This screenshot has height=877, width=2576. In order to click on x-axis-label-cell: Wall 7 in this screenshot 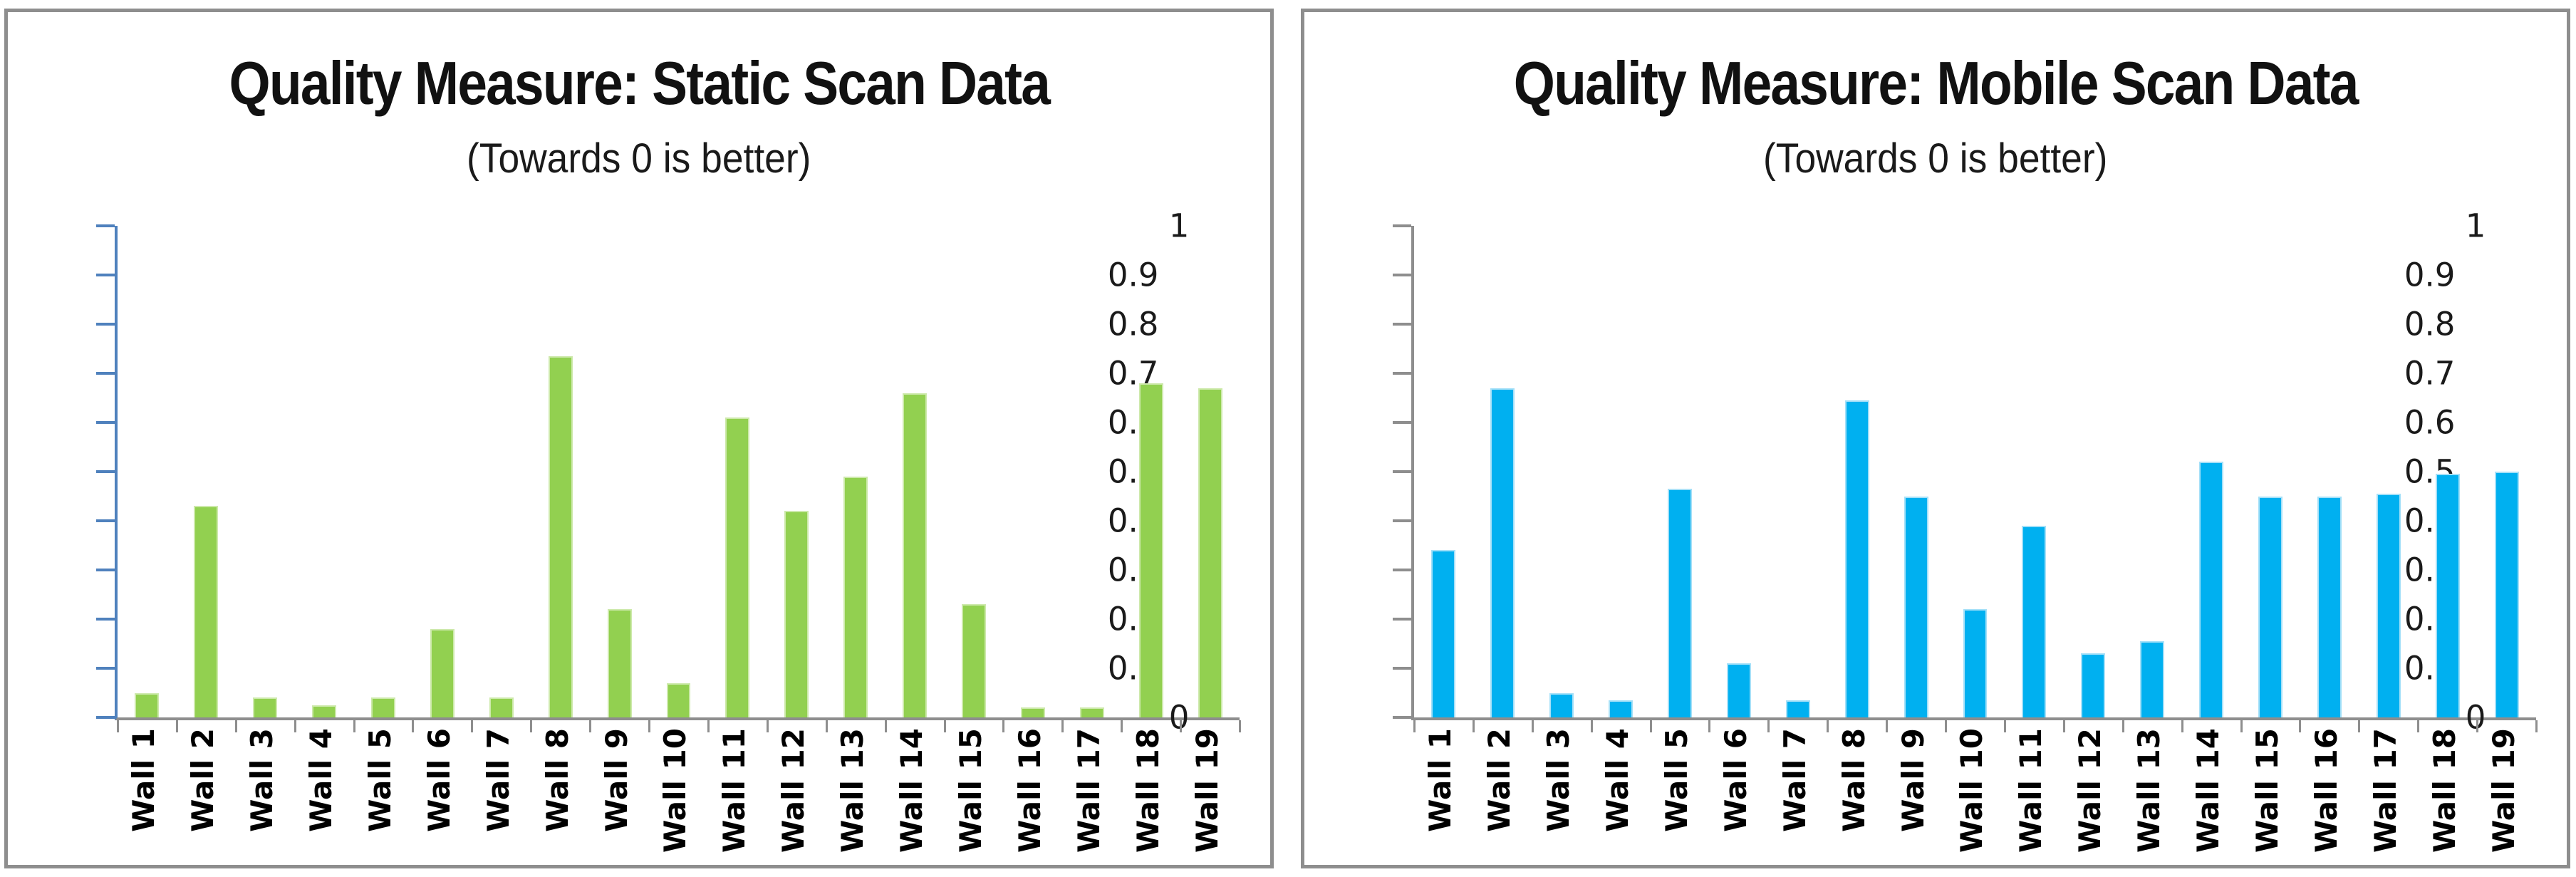, I will do `click(1794, 798)`.